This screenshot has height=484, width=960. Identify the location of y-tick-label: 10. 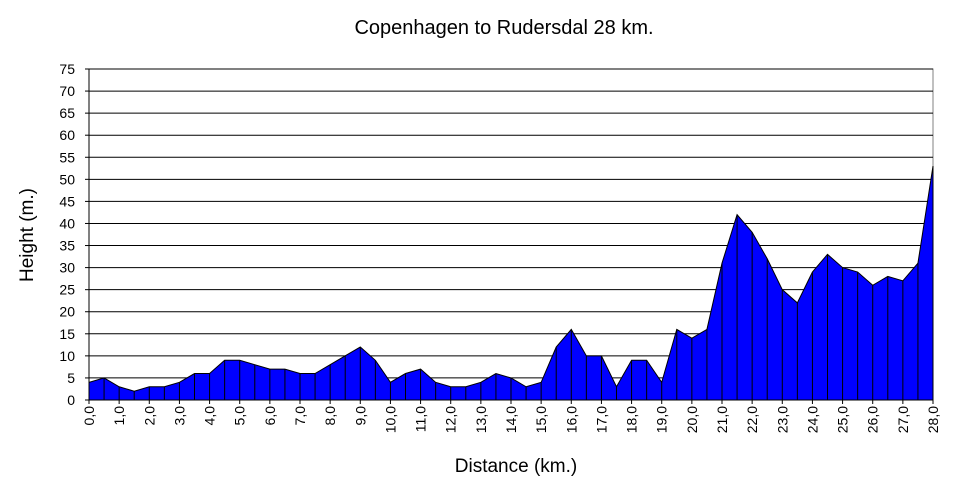
(67, 356).